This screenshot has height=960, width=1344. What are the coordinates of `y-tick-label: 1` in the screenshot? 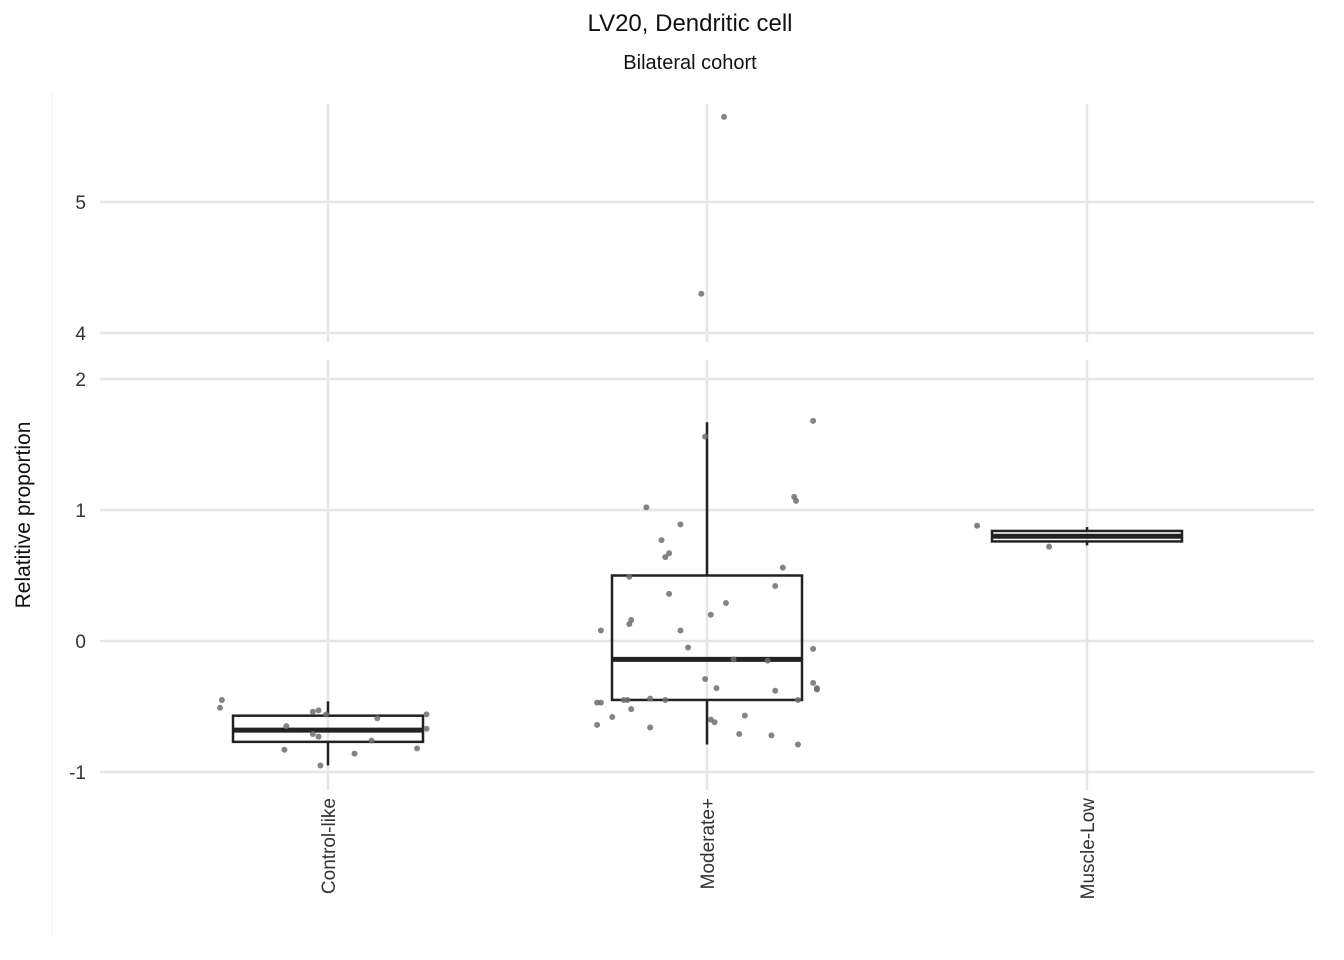 It's located at (80, 511).